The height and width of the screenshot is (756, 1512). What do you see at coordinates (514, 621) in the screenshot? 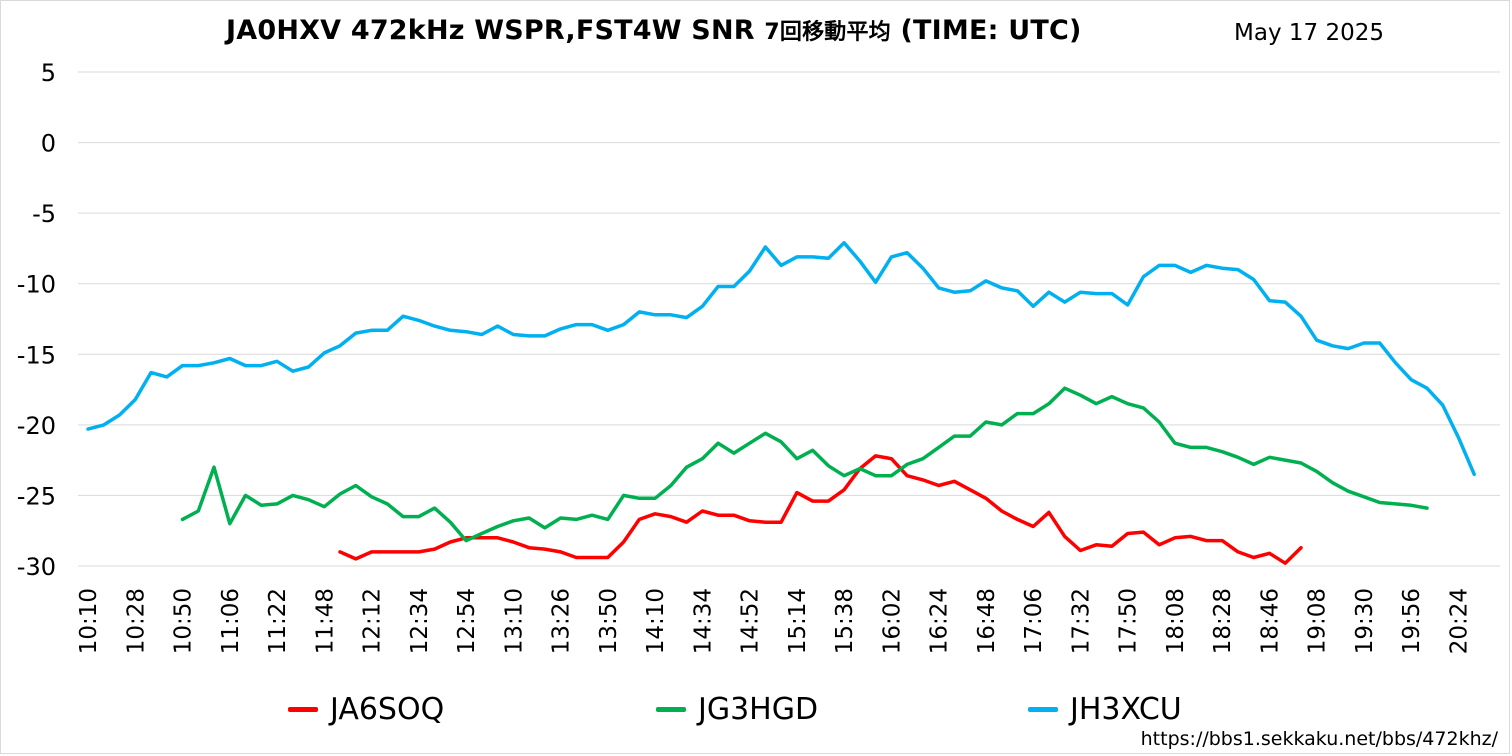
I see `x-tick-label: 13:10` at bounding box center [514, 621].